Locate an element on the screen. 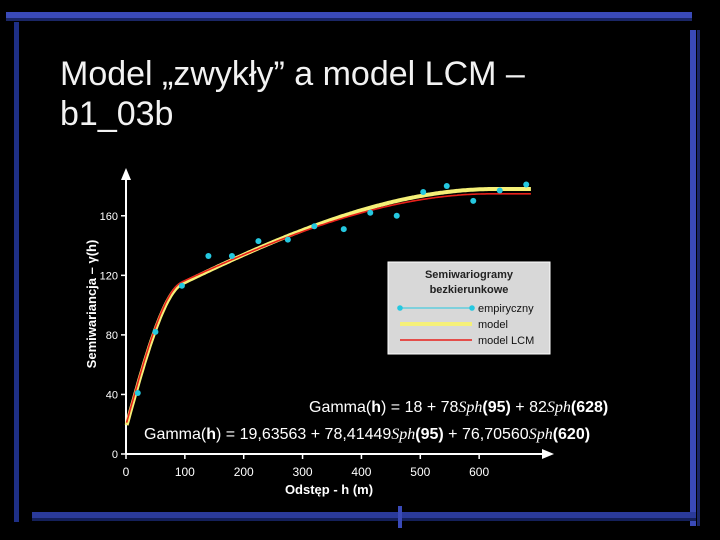 This screenshot has height=540, width=720. legend-label-model: model is located at coordinates (493, 325).